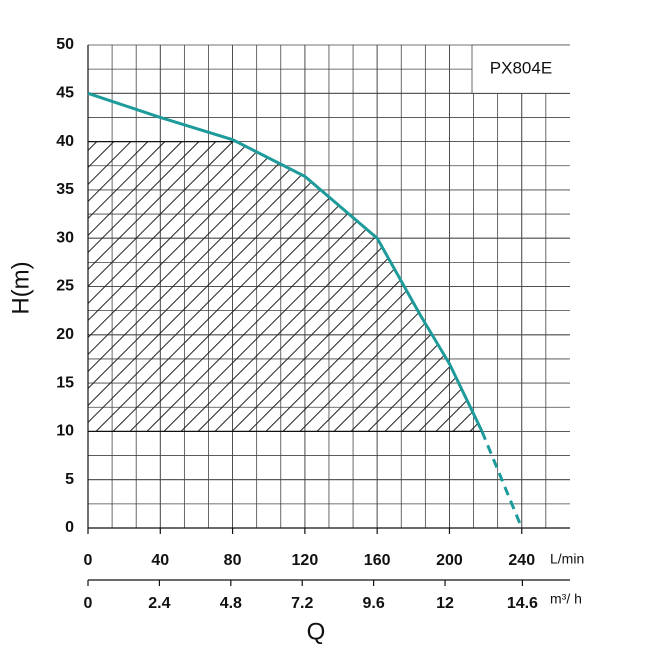 Image resolution: width=650 pixels, height=650 pixels. What do you see at coordinates (566, 599) in the screenshot?
I see `x2-unit: m³/ h` at bounding box center [566, 599].